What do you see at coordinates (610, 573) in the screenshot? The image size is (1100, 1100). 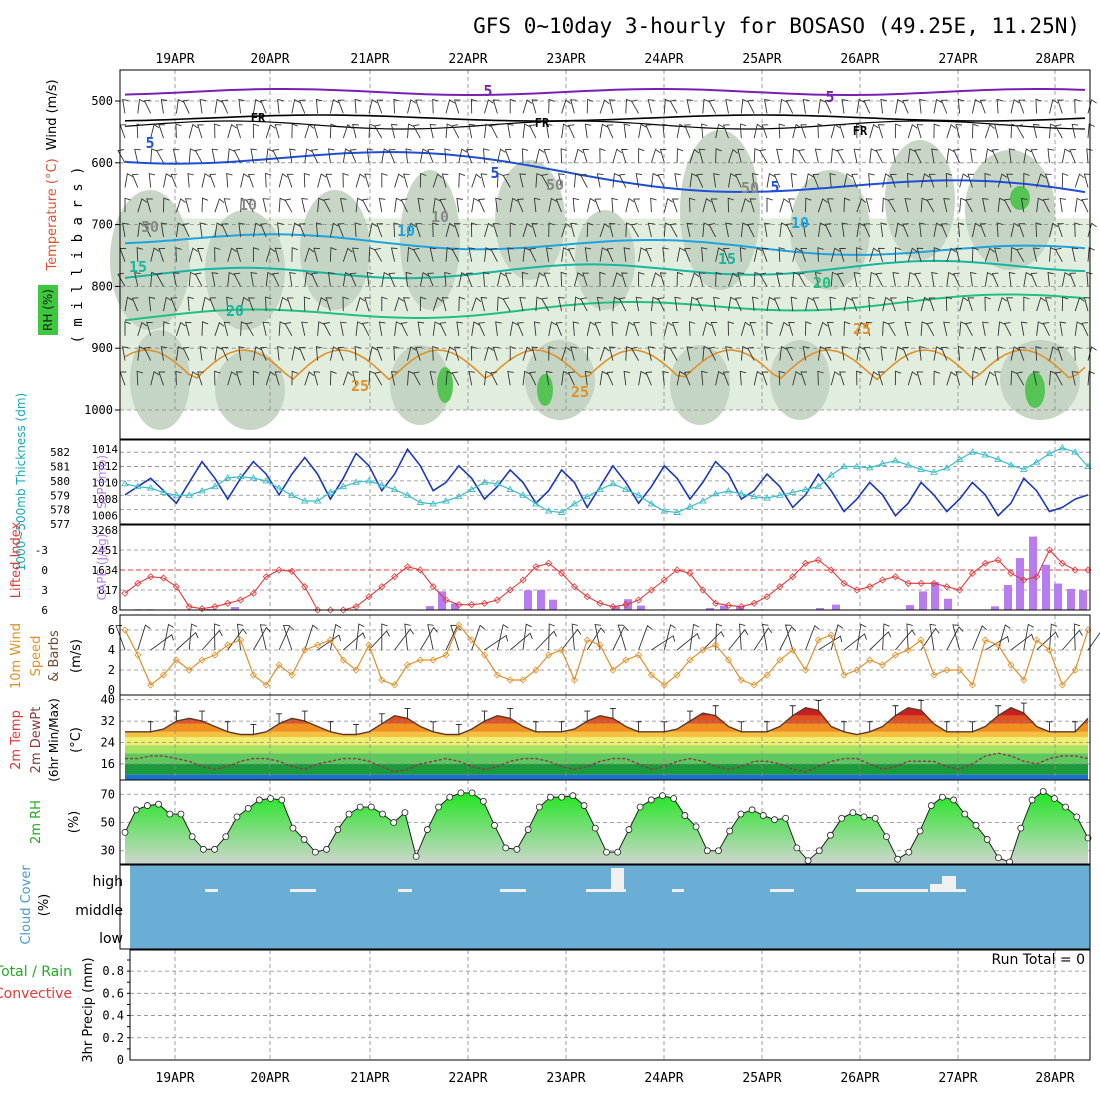 I see `cape-bars` at bounding box center [610, 573].